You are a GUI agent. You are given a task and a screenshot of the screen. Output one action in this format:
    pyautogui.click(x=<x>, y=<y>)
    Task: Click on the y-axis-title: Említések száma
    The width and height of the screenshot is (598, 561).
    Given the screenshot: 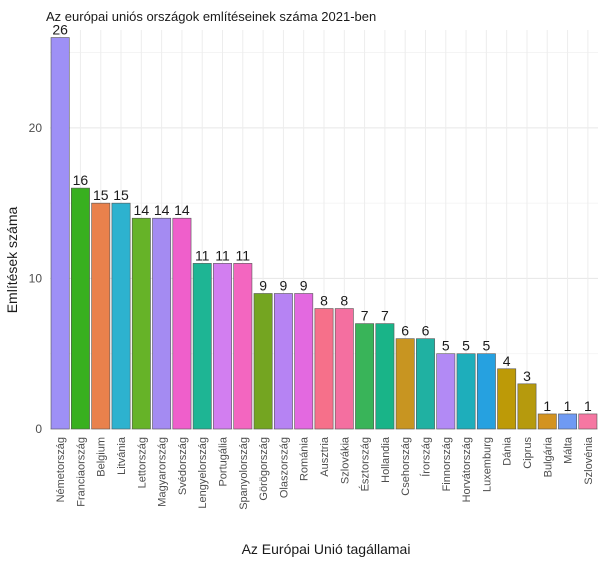 What is the action you would take?
    pyautogui.click(x=12, y=259)
    